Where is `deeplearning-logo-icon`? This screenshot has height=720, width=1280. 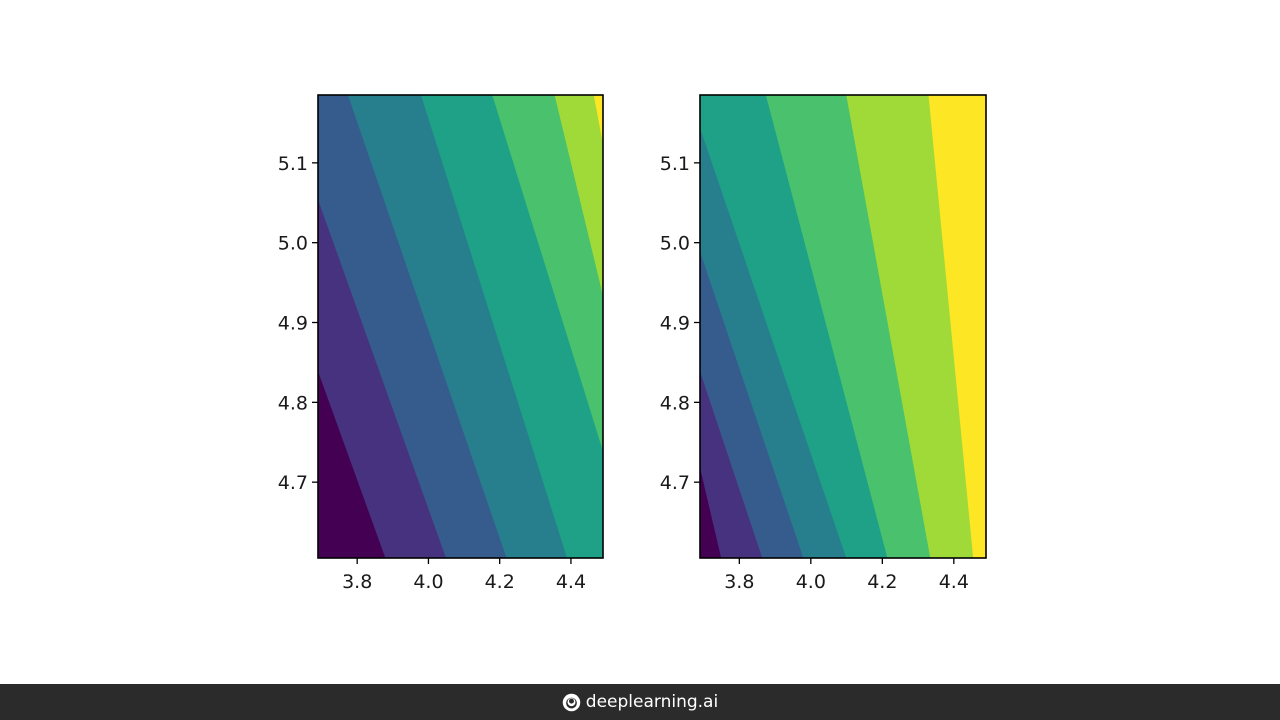 deeplearning-logo-icon is located at coordinates (571, 702).